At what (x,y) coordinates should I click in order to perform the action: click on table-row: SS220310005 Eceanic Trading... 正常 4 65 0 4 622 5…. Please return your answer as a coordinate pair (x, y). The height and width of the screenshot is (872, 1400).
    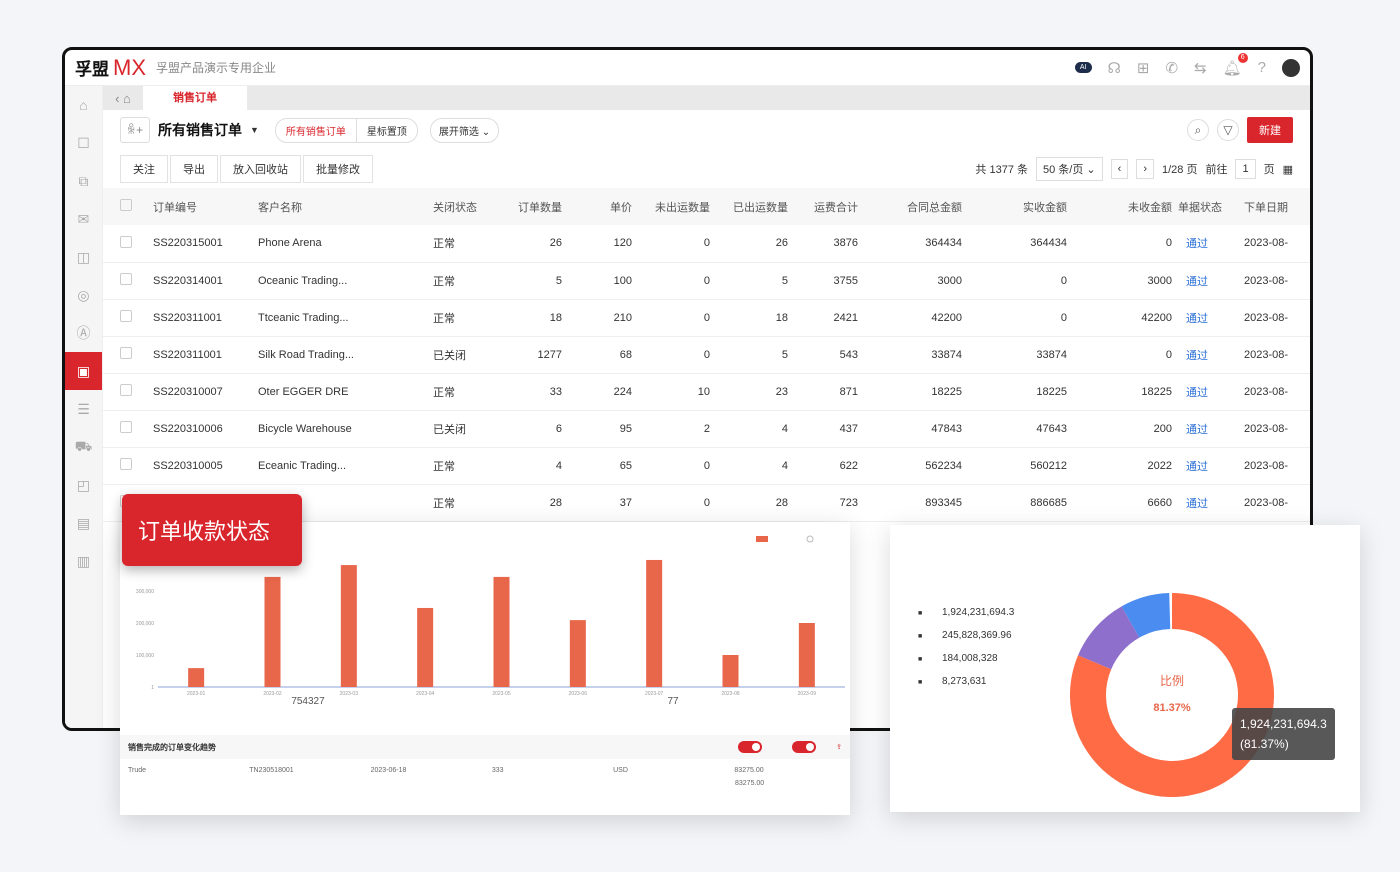
    Looking at the image, I should click on (706, 466).